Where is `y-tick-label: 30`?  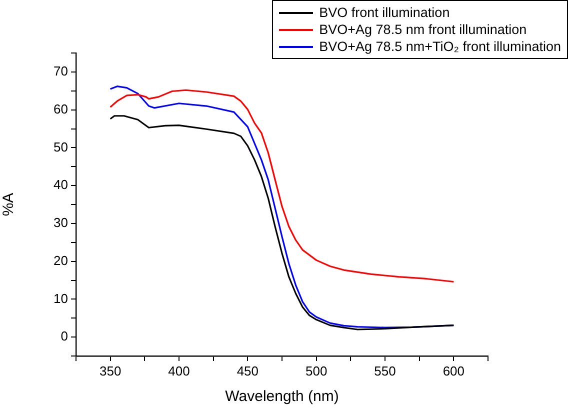 y-tick-label: 30 is located at coordinates (61, 222).